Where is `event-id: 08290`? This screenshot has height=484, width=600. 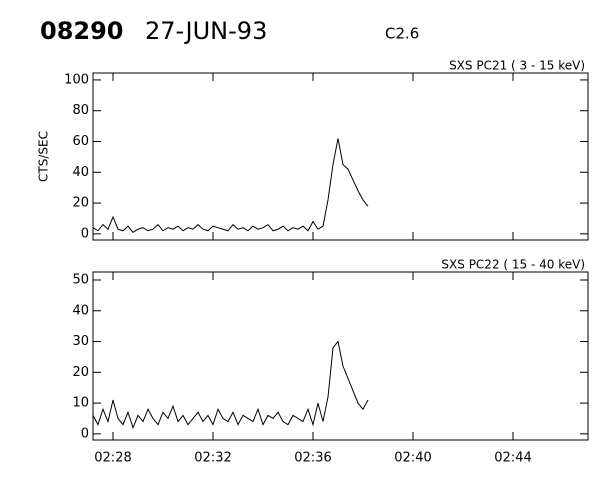 event-id: 08290 is located at coordinates (82, 31).